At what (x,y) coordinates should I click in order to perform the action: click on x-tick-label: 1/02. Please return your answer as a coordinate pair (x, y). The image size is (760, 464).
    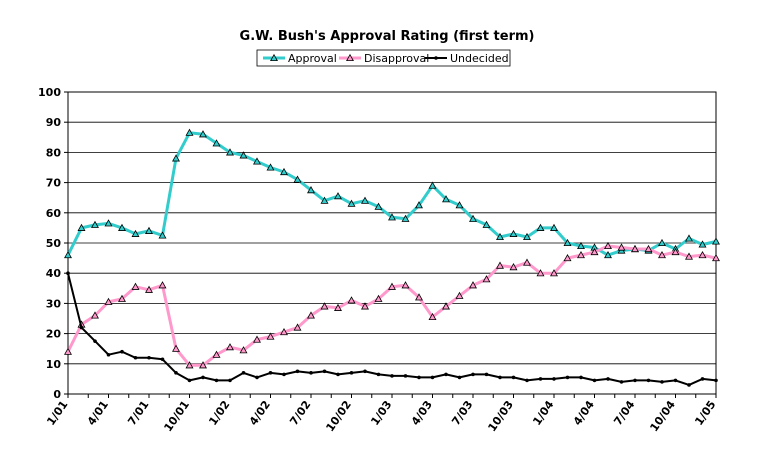
    Looking at the image, I should click on (219, 413).